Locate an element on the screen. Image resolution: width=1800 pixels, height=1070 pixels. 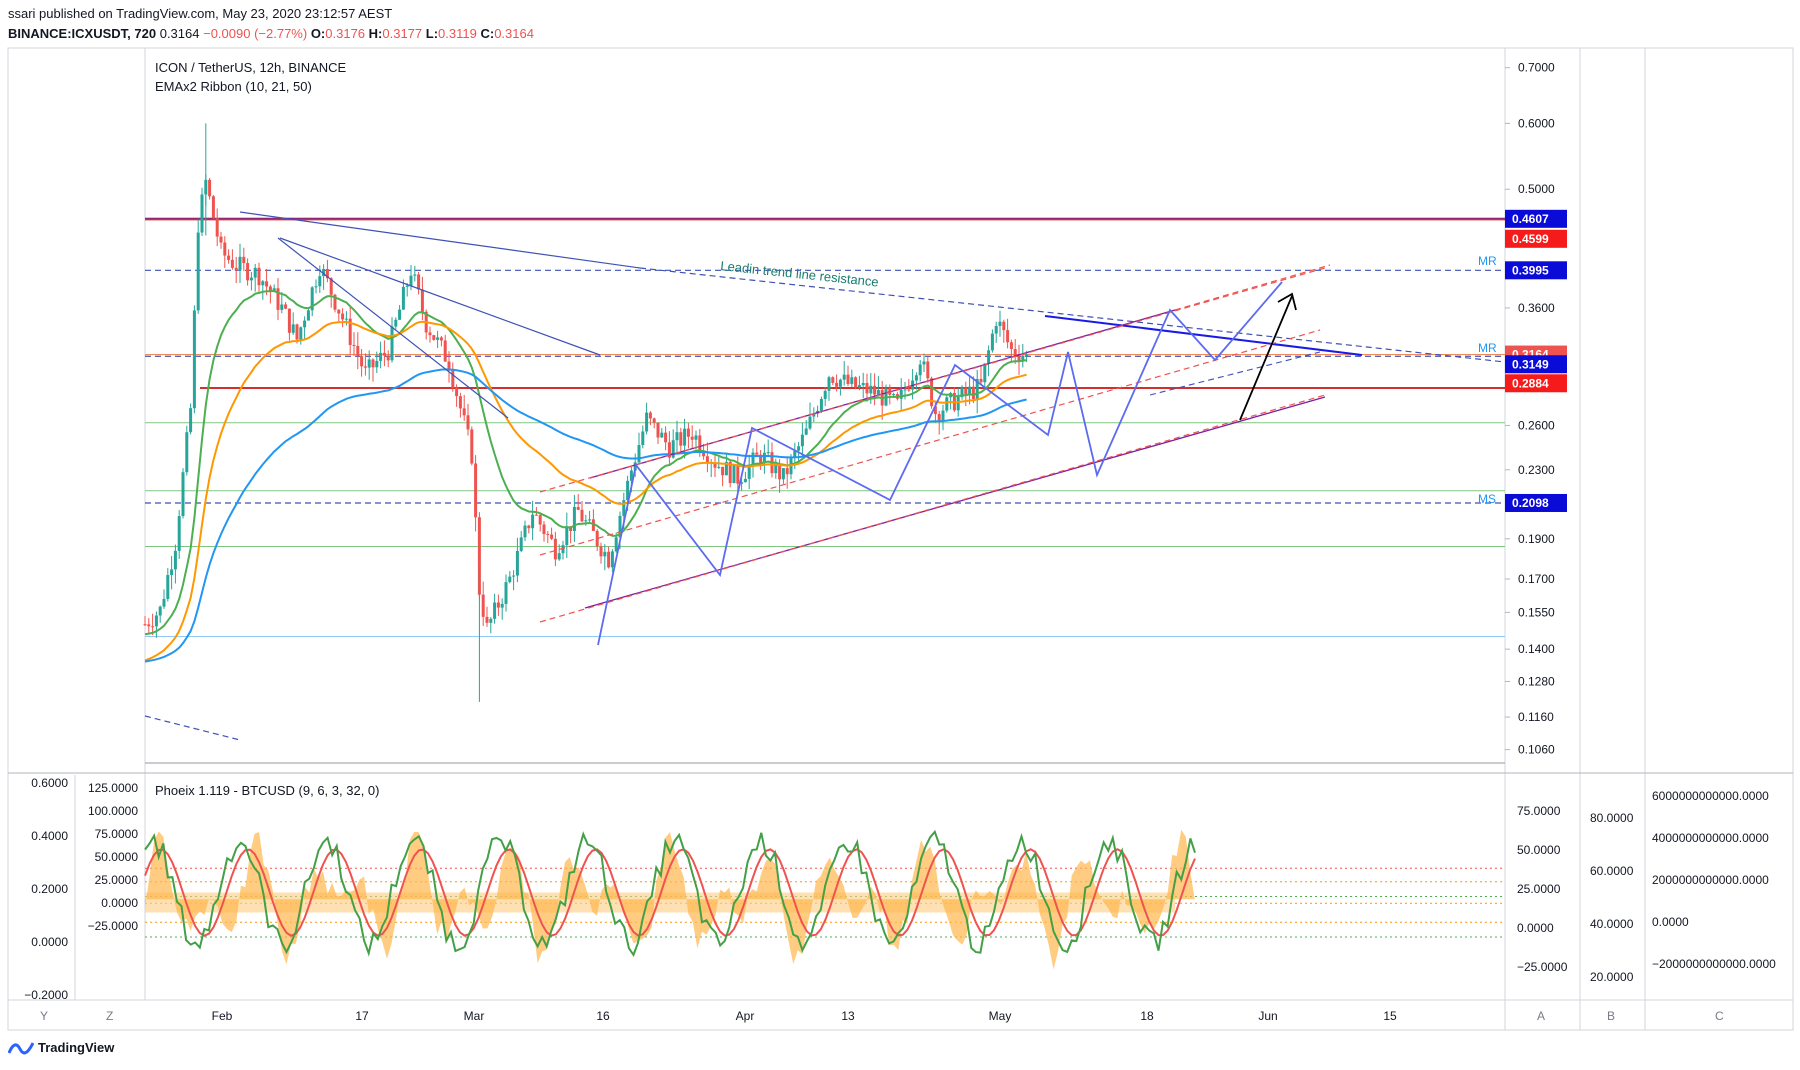
osc-left-outer-tick: 0.6000 is located at coordinates (49, 783).